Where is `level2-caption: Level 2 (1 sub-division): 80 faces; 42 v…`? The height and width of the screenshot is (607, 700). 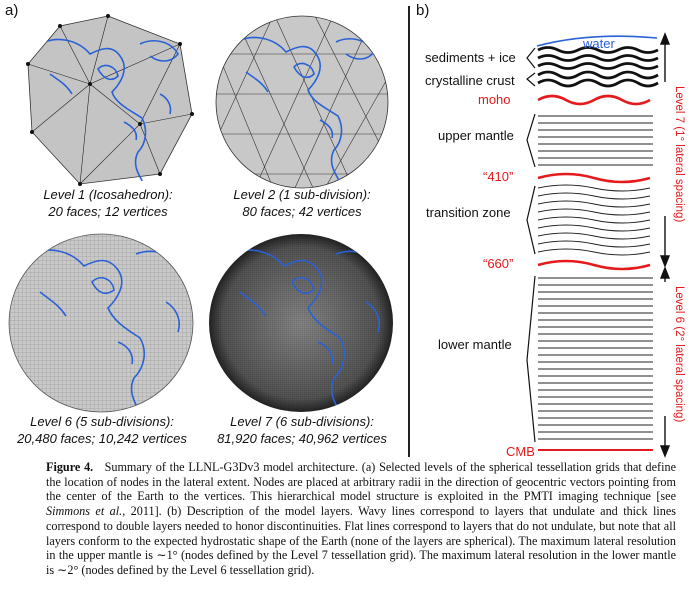
level2-caption: Level 2 (1 sub-division): 80 faces; 42 v… is located at coordinates (302, 203).